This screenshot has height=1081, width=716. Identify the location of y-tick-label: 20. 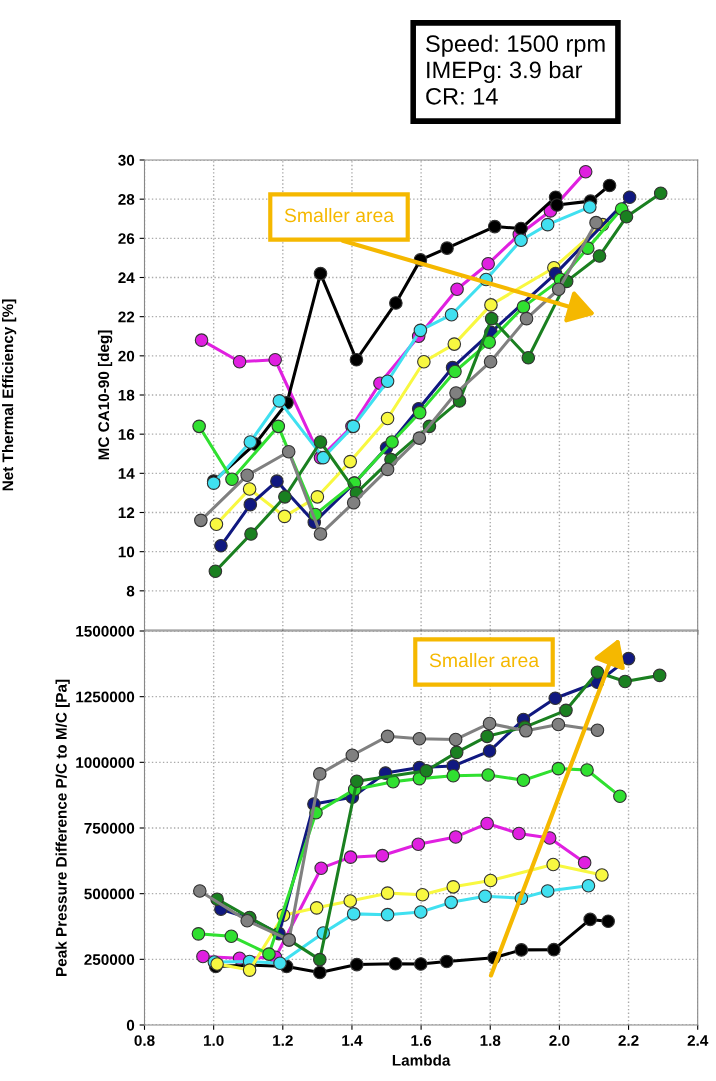
(126, 356).